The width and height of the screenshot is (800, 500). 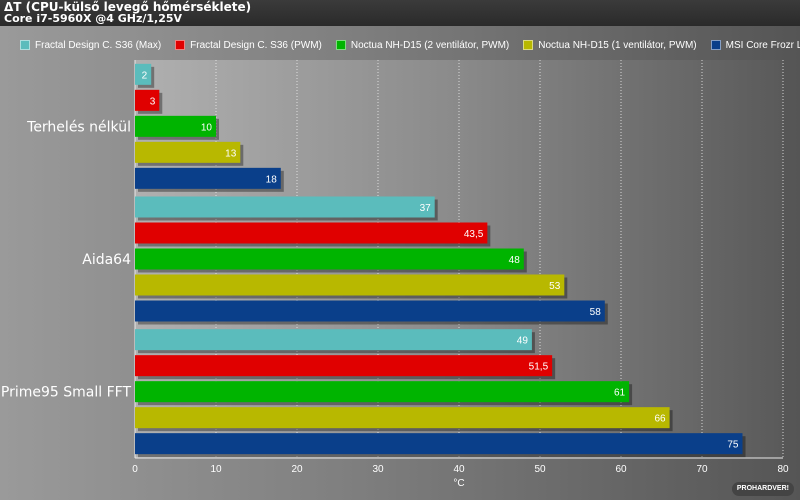 I want to click on legend-item: Fractal Design C. S36 (Max), so click(x=90, y=45).